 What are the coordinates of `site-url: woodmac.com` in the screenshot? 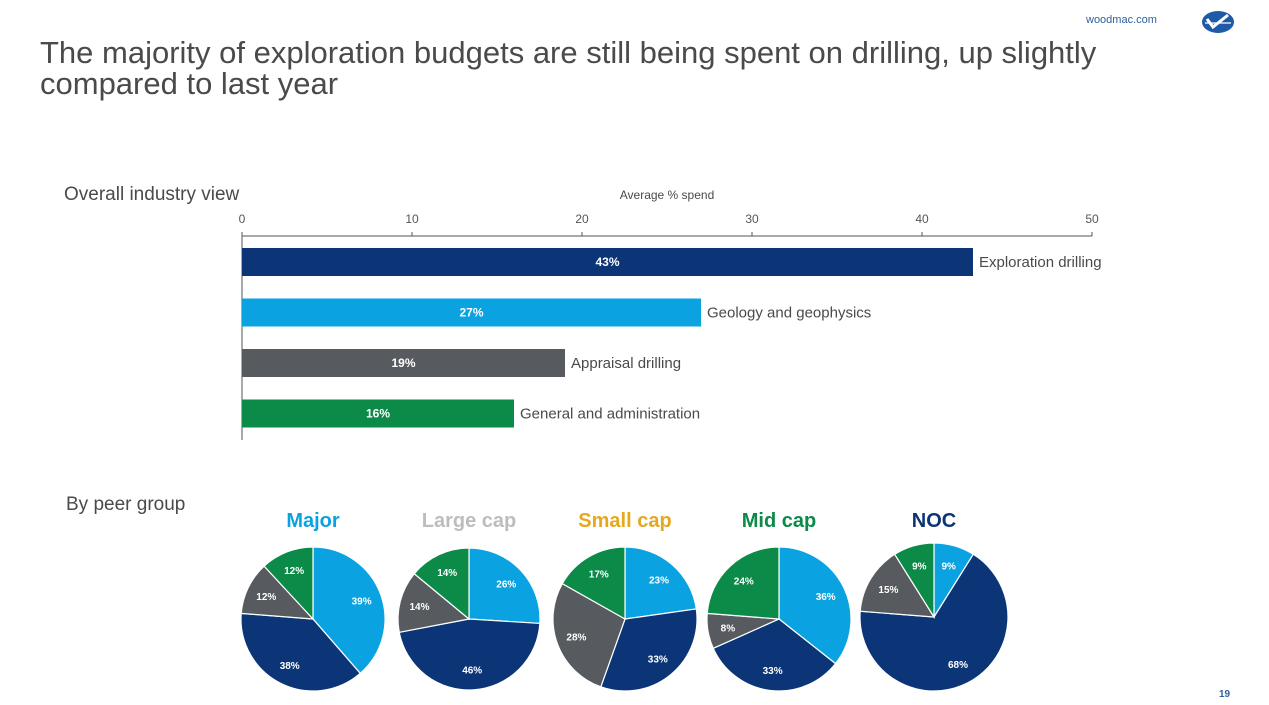 It's located at (1121, 20).